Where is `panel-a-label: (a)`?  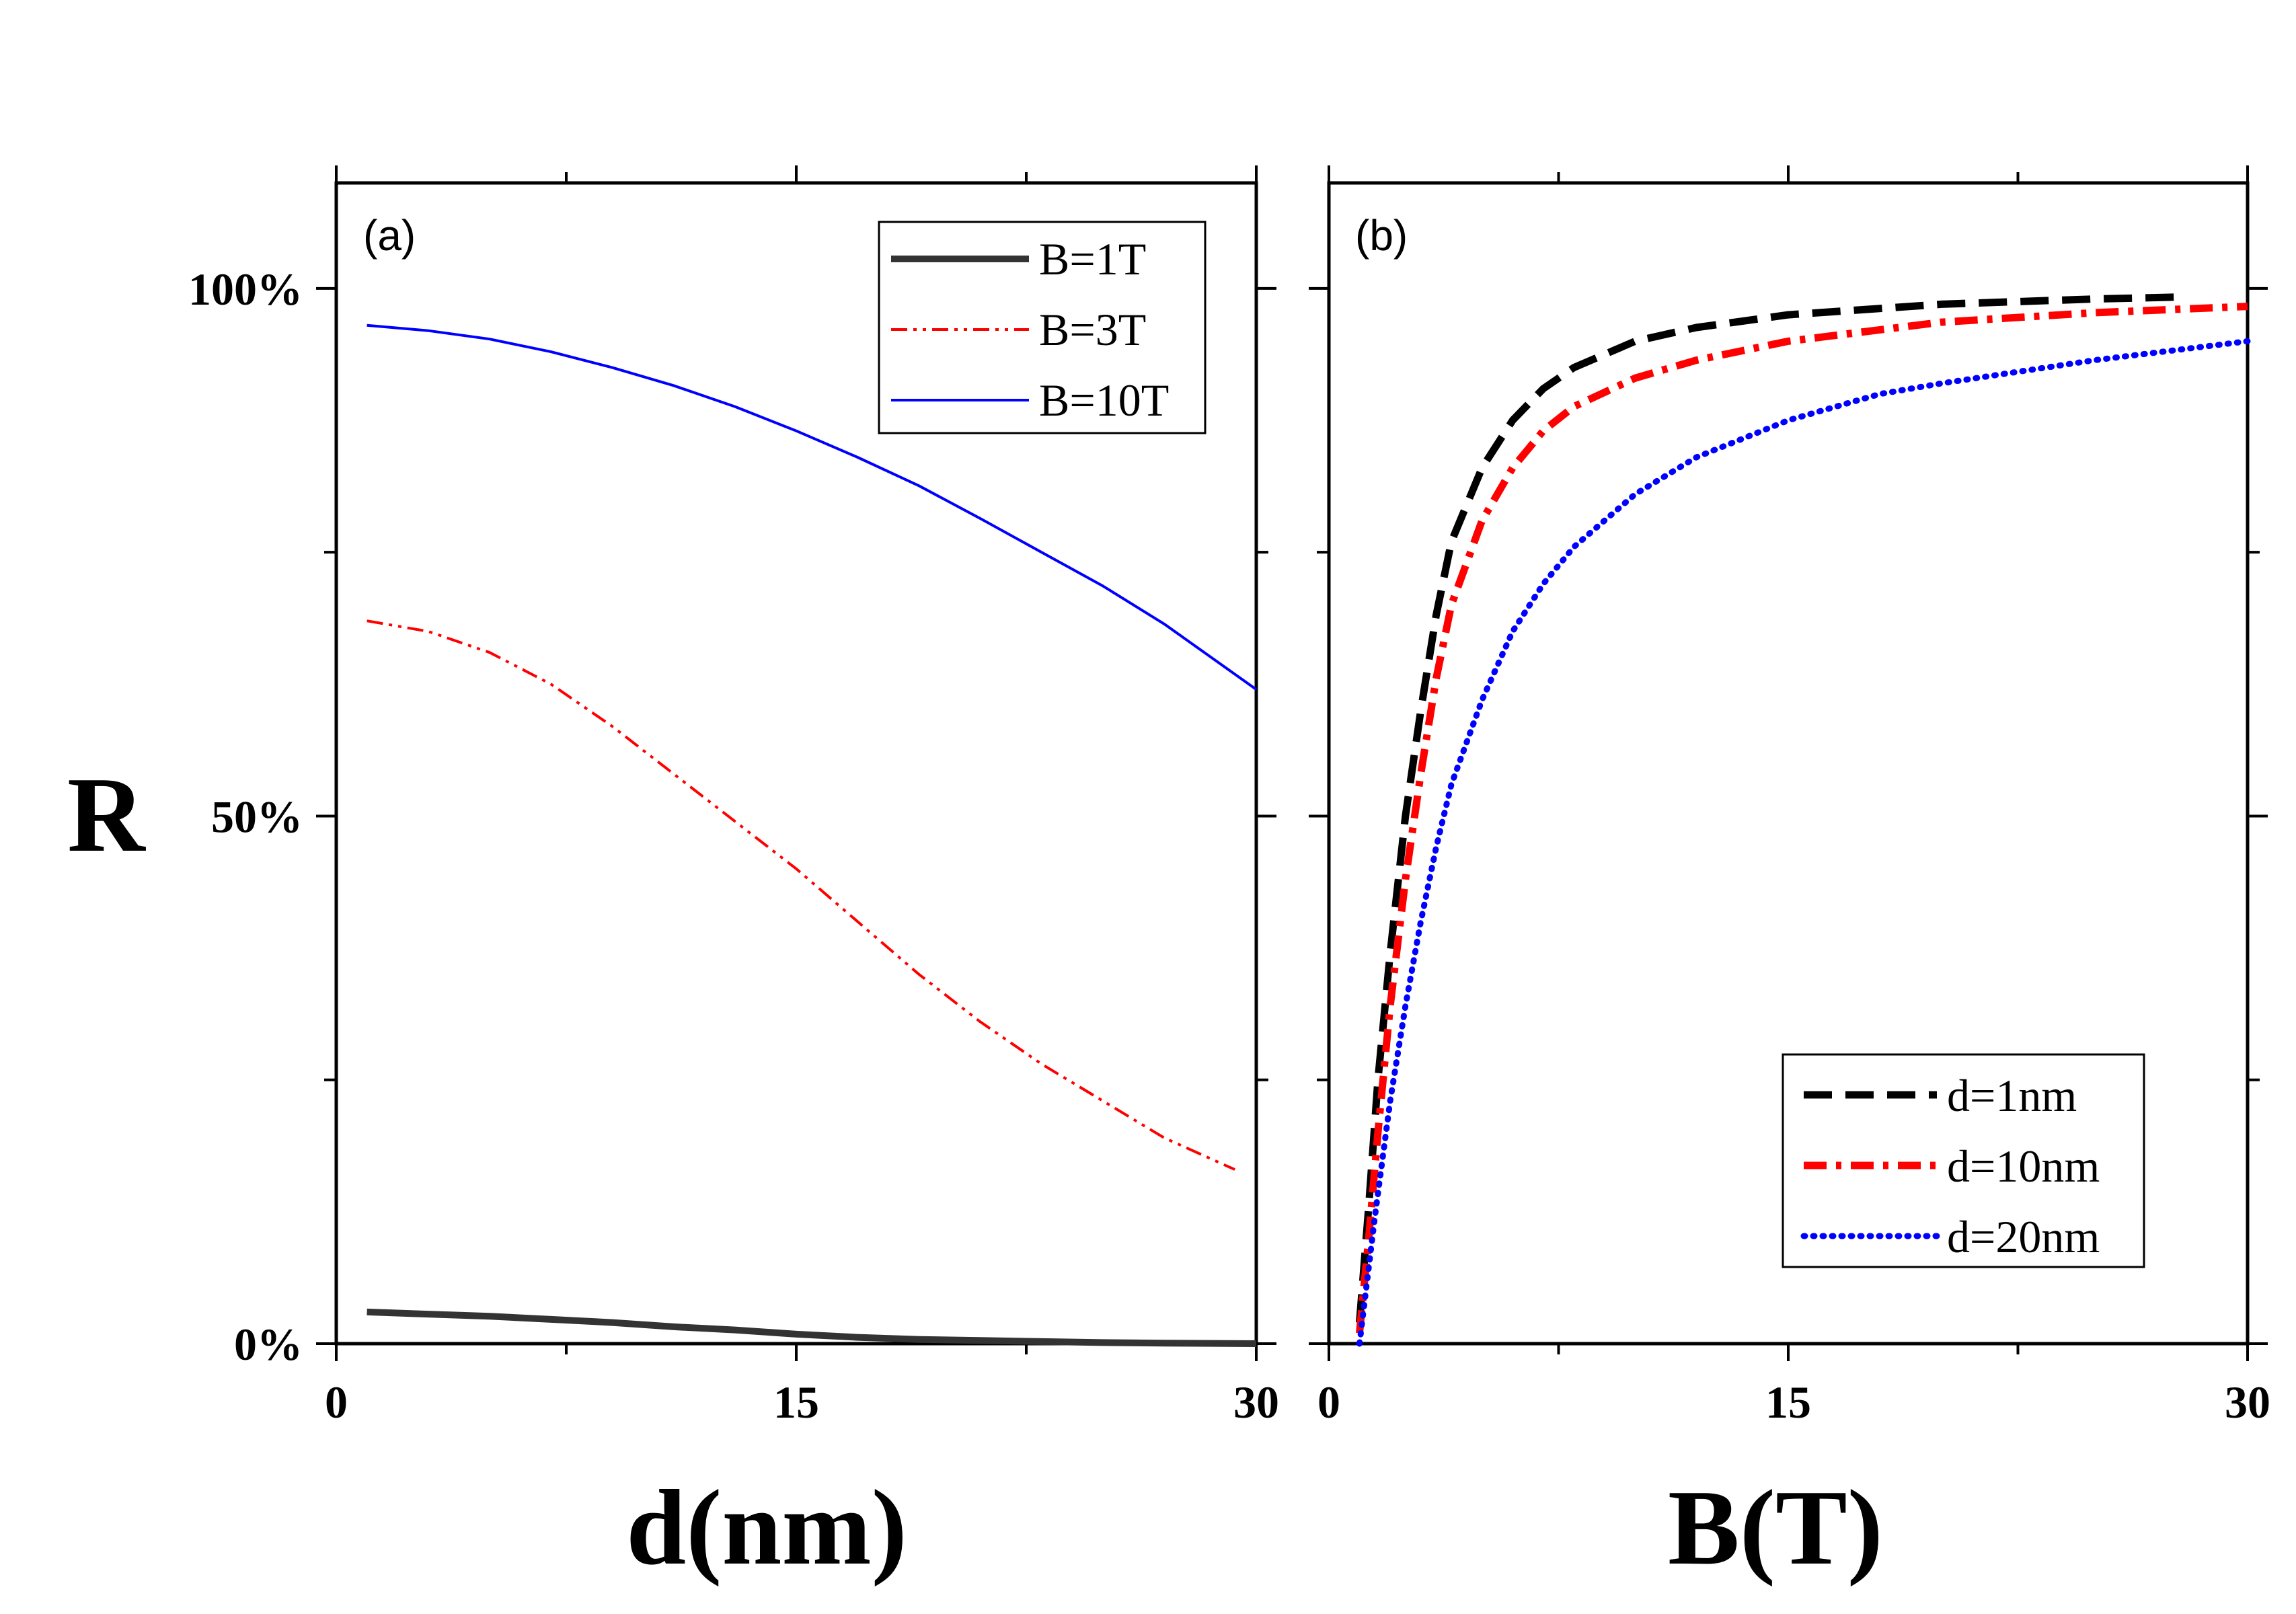
panel-a-label: (a) is located at coordinates (390, 235).